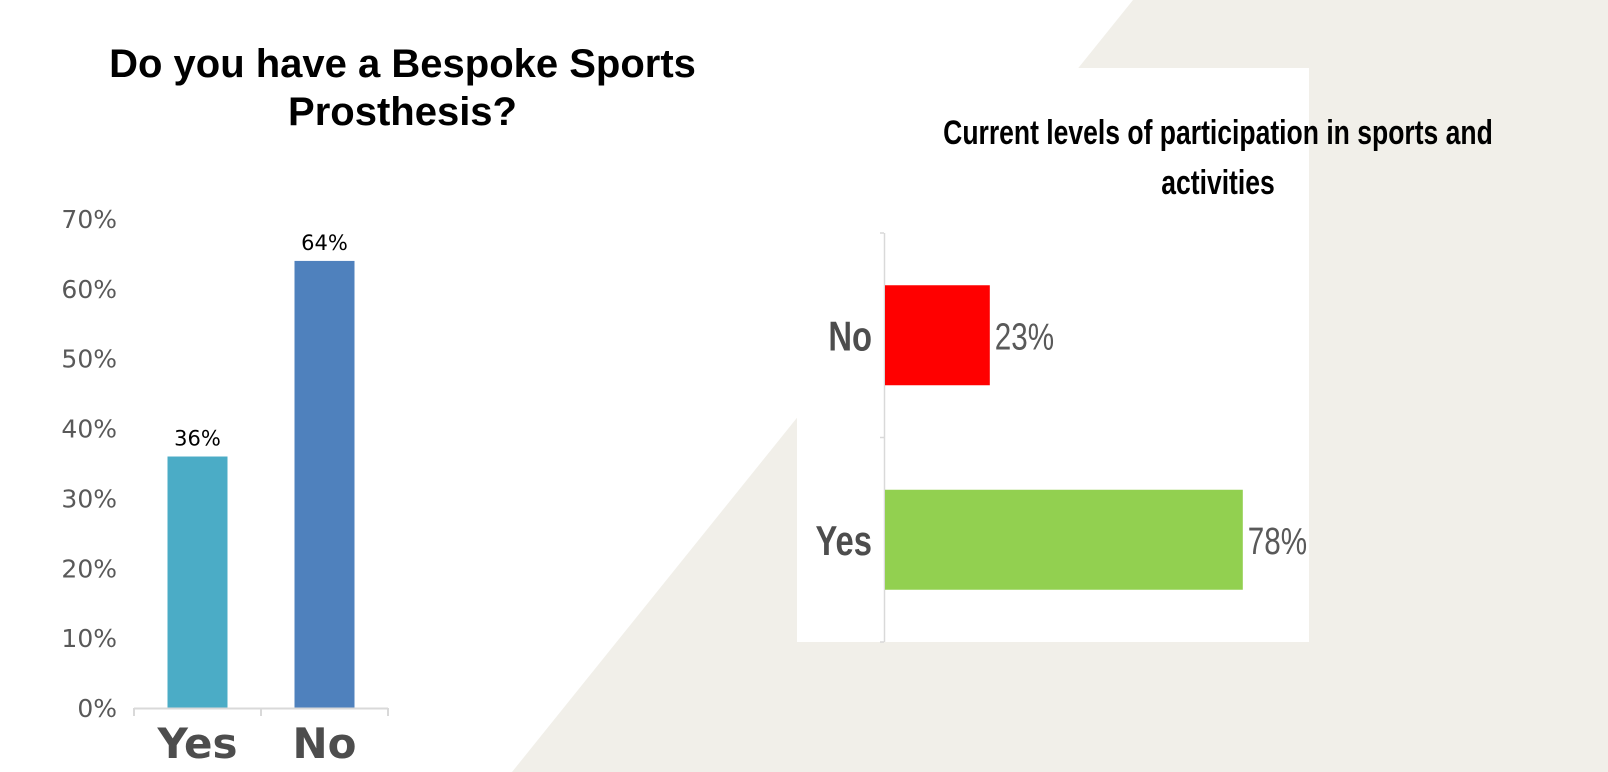 The width and height of the screenshot is (1608, 772). I want to click on y-tick-label: 30%, so click(89, 498).